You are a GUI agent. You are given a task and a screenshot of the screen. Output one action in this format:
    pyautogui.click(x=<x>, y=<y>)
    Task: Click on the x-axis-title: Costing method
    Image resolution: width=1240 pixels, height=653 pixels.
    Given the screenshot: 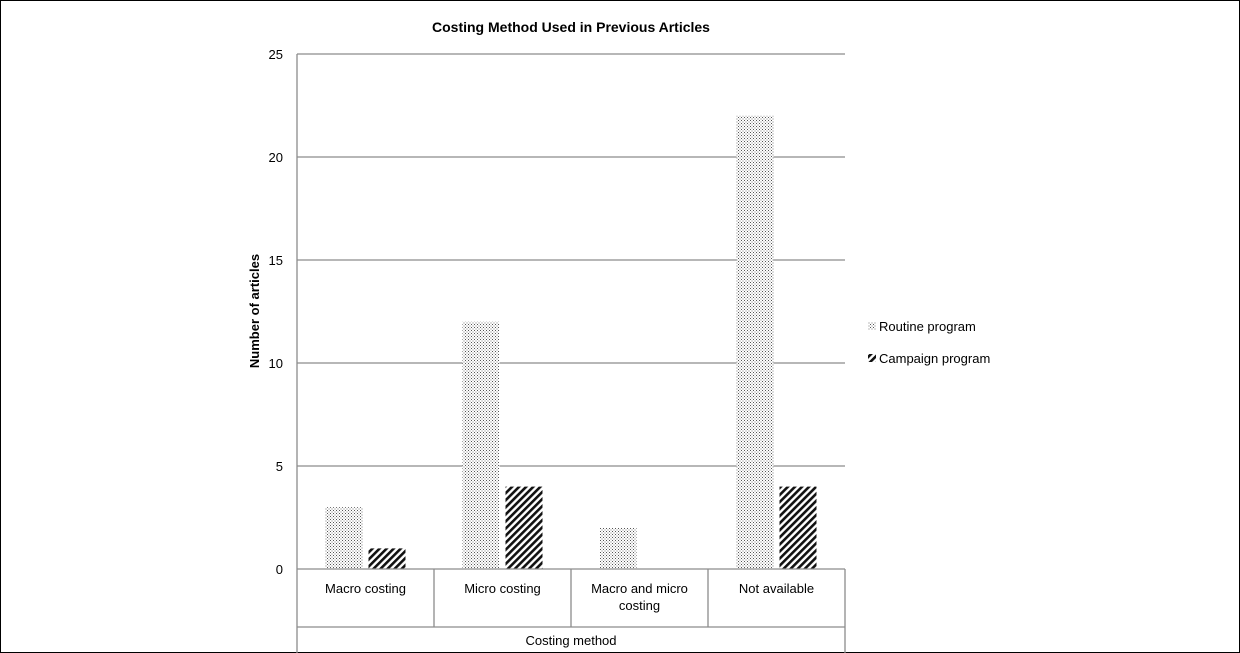 What is the action you would take?
    pyautogui.click(x=570, y=640)
    